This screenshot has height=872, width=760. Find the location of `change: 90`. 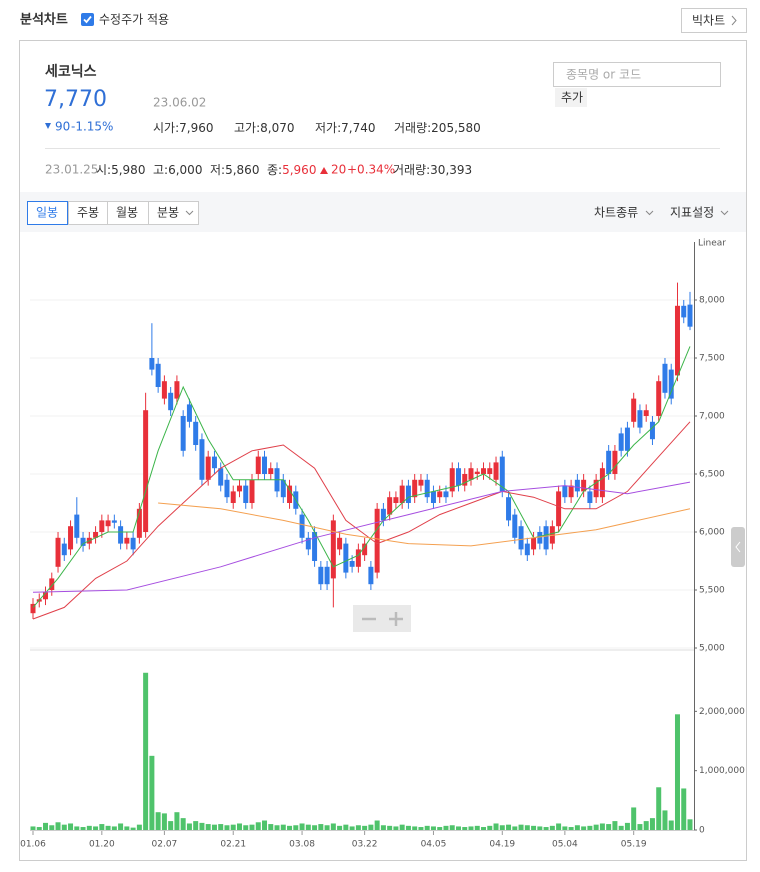

change: 90 is located at coordinates (62, 127).